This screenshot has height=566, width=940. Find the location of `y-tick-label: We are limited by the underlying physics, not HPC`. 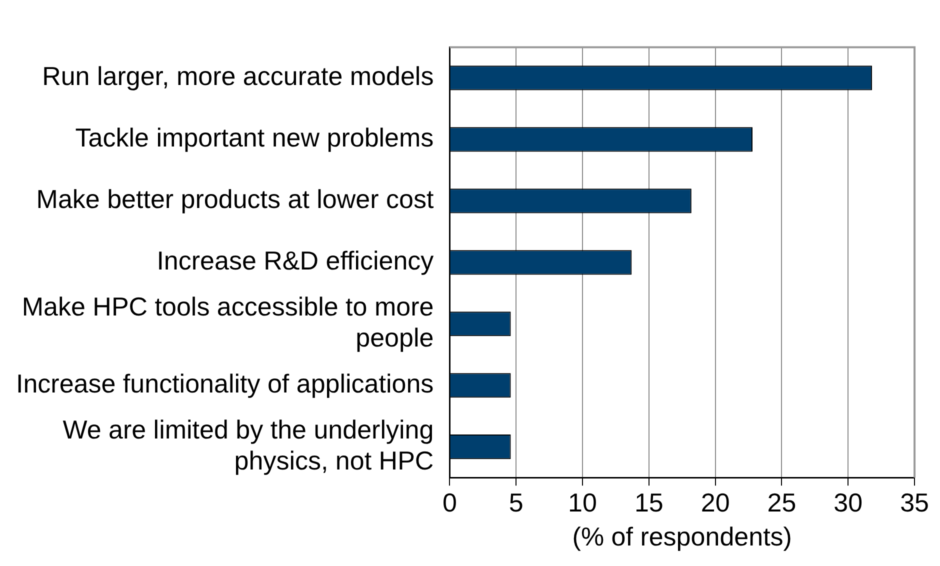

y-tick-label: We are limited by the underlying physics, not HPC is located at coordinates (248, 445).